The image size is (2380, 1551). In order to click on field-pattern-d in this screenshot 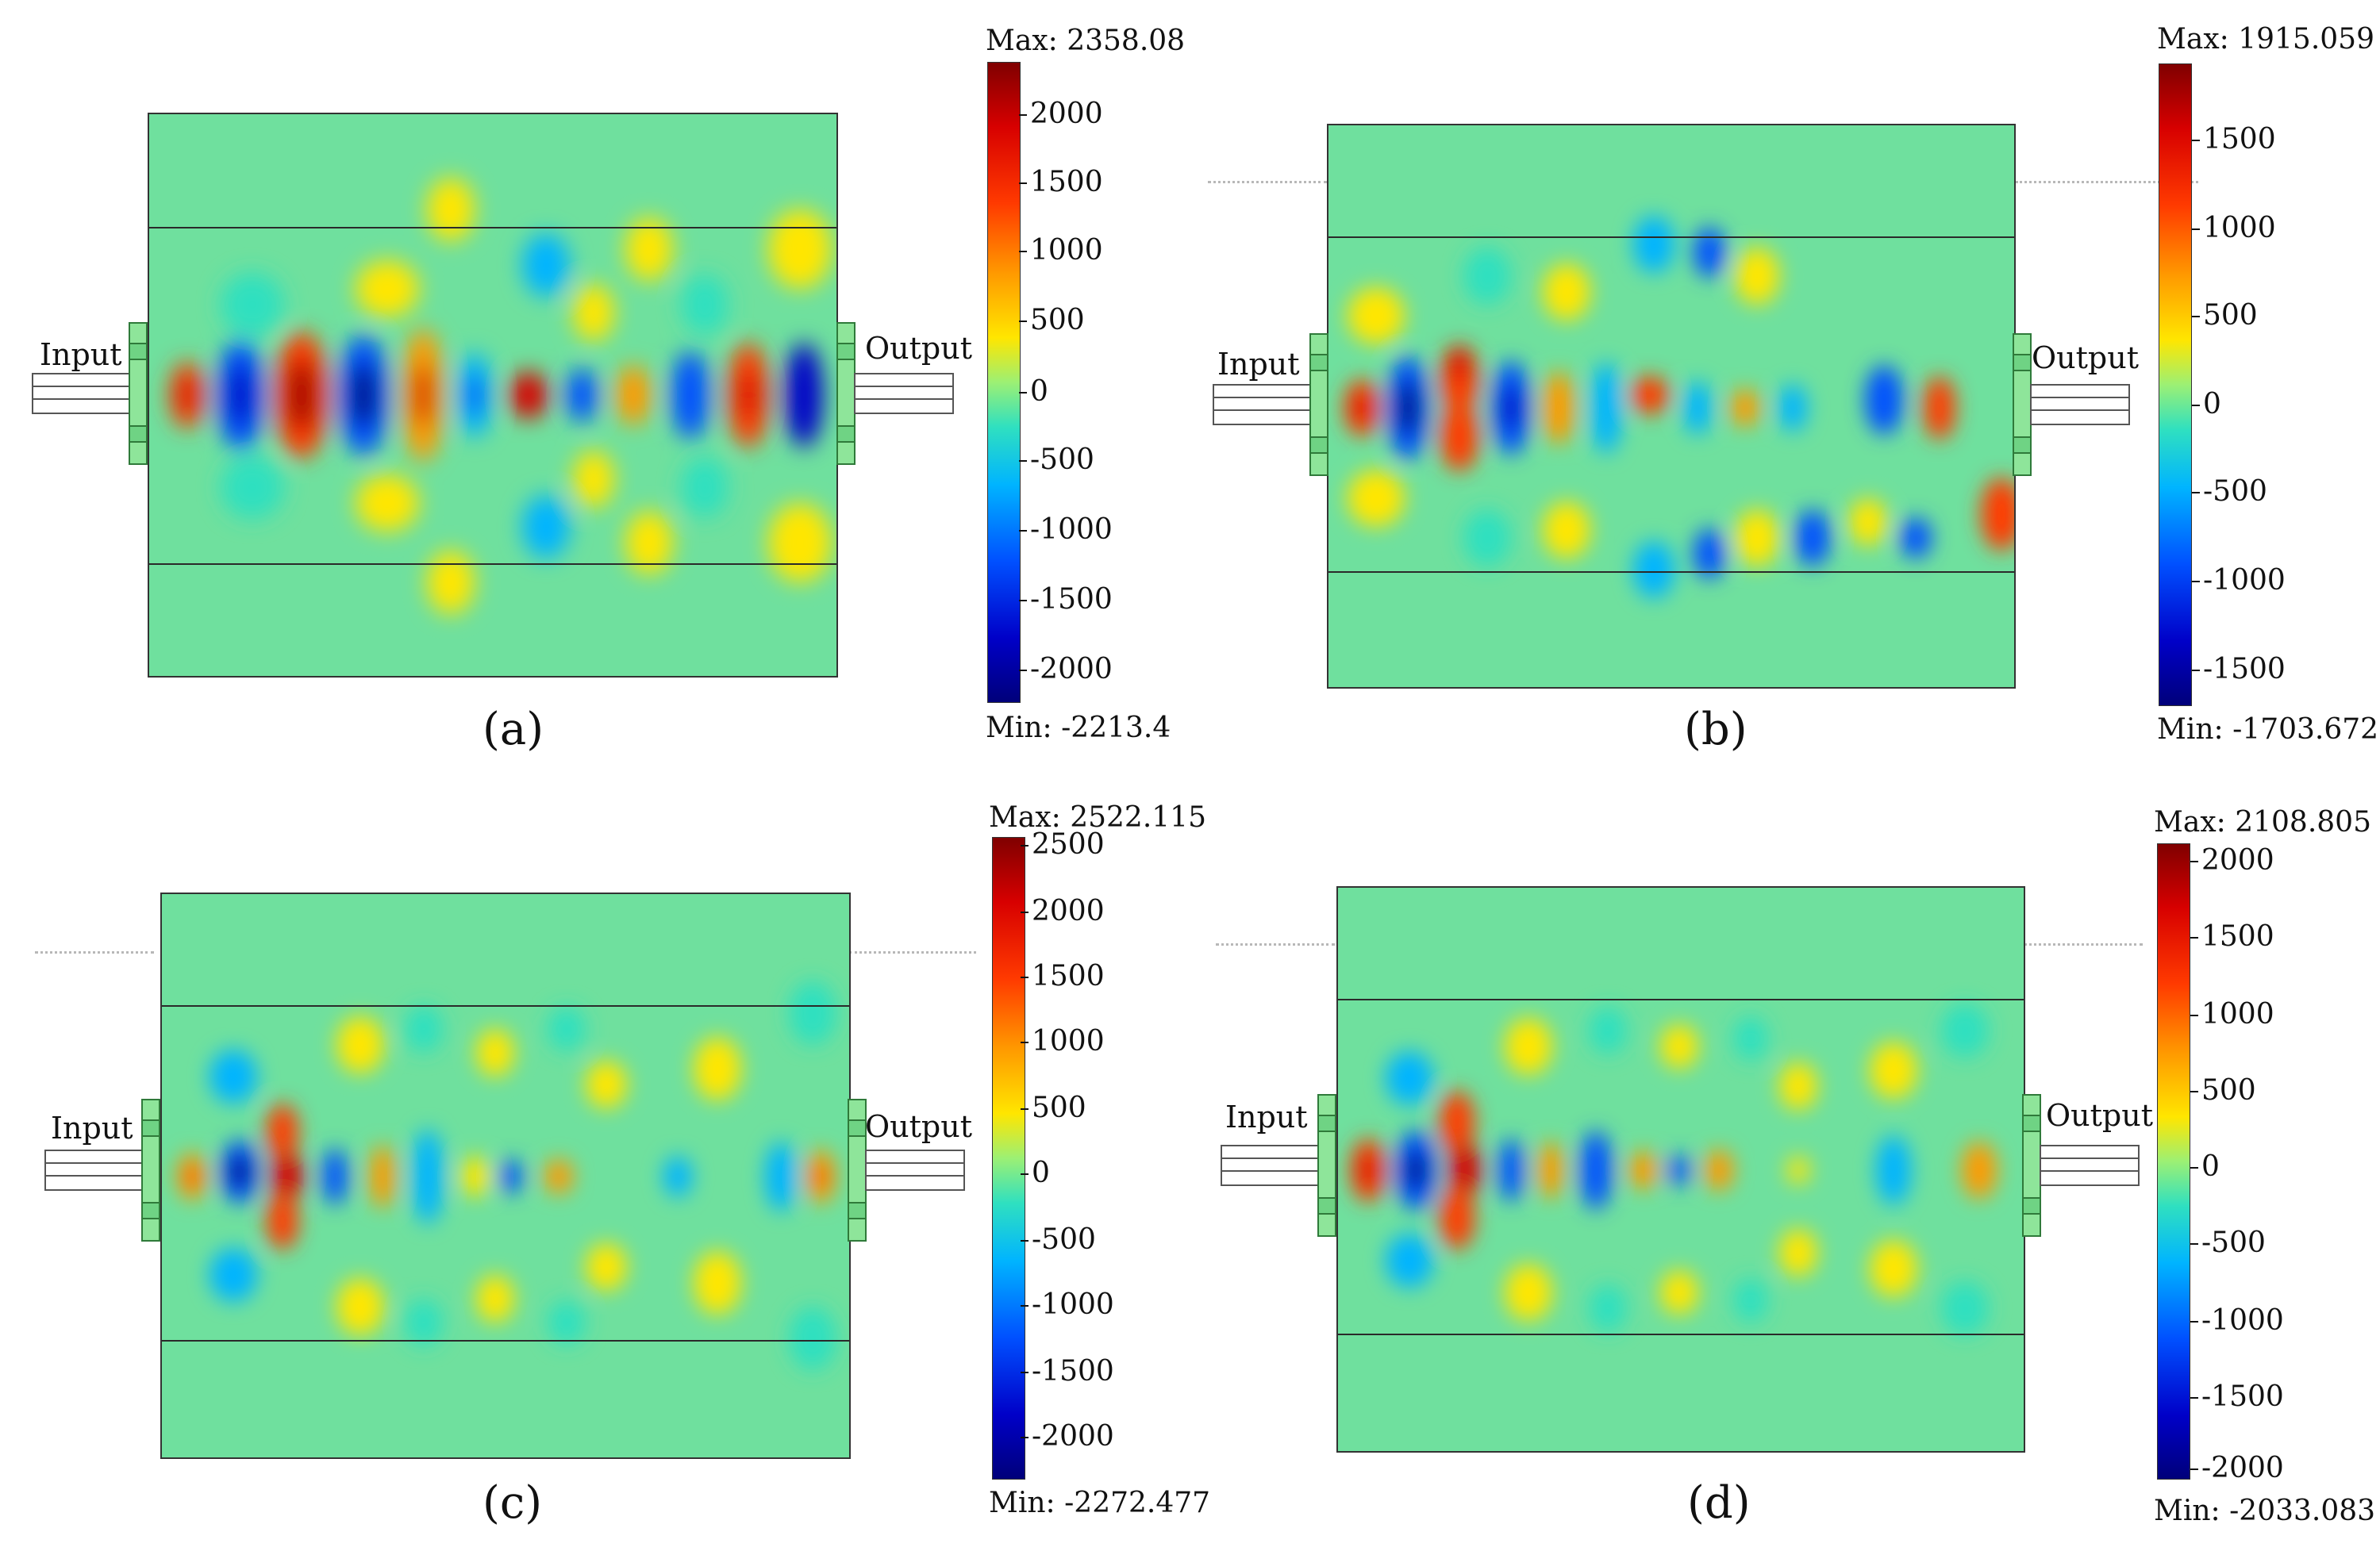, I will do `click(1674, 1169)`.